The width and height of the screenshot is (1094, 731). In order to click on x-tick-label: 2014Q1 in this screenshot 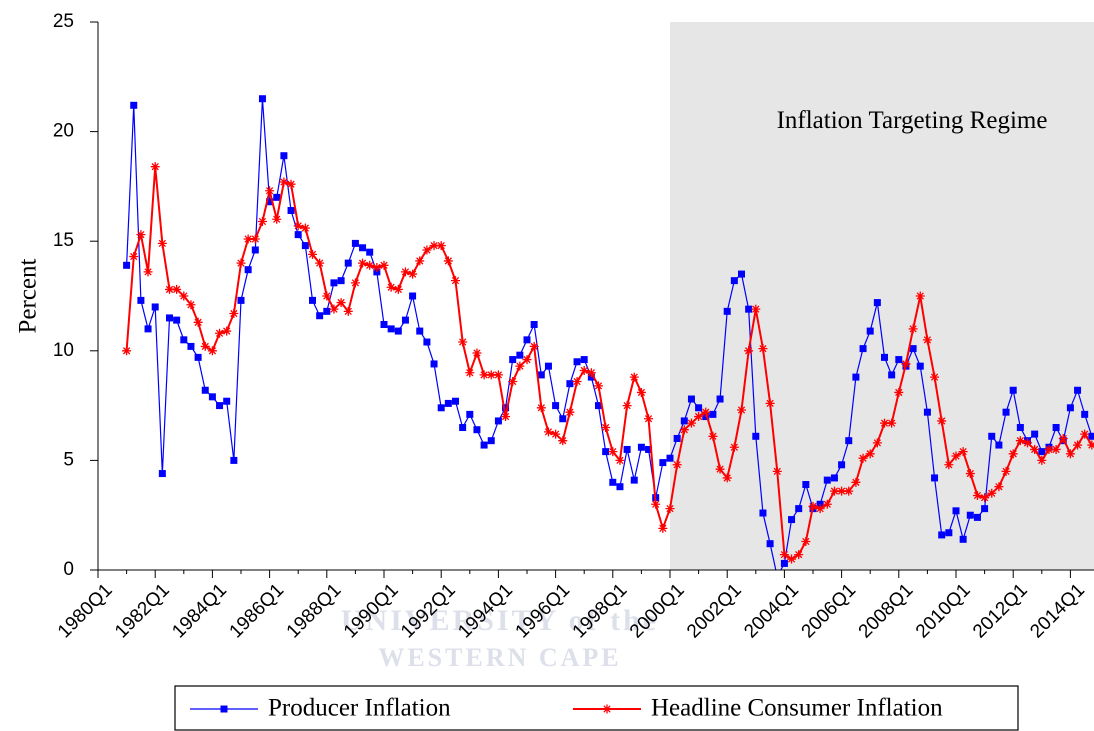, I will do `click(1057, 611)`.